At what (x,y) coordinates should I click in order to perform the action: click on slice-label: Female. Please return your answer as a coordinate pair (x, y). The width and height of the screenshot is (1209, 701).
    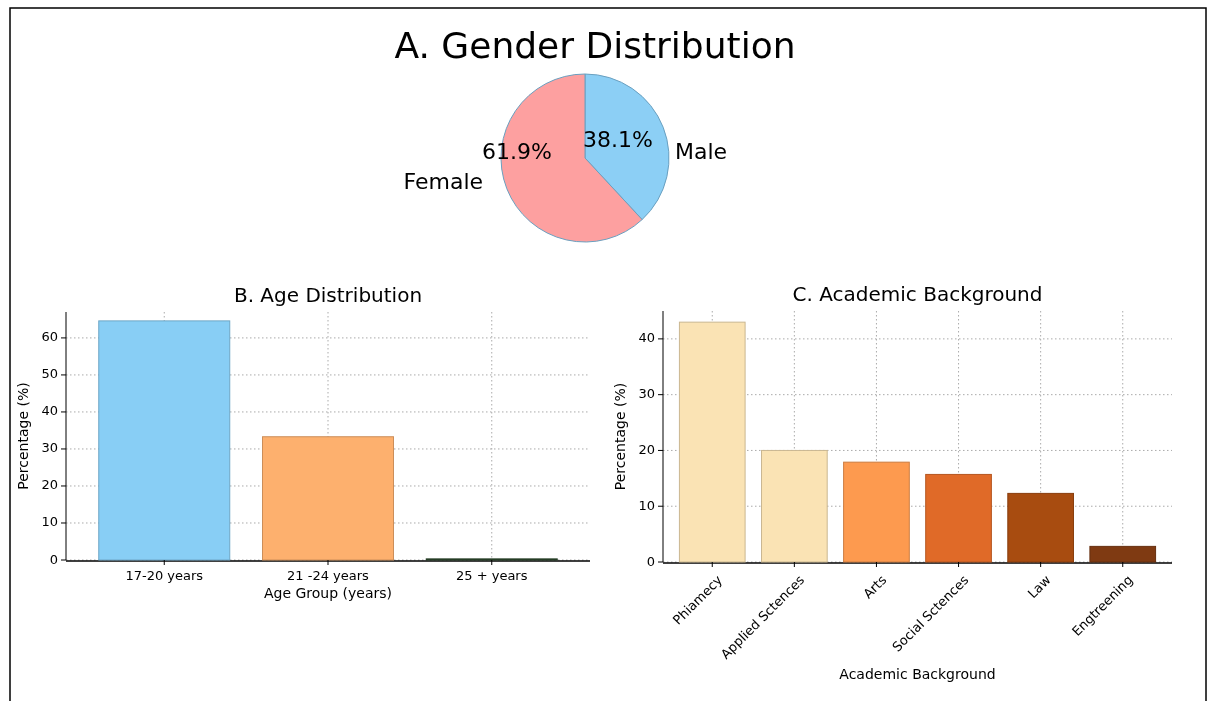
    Looking at the image, I should click on (443, 182).